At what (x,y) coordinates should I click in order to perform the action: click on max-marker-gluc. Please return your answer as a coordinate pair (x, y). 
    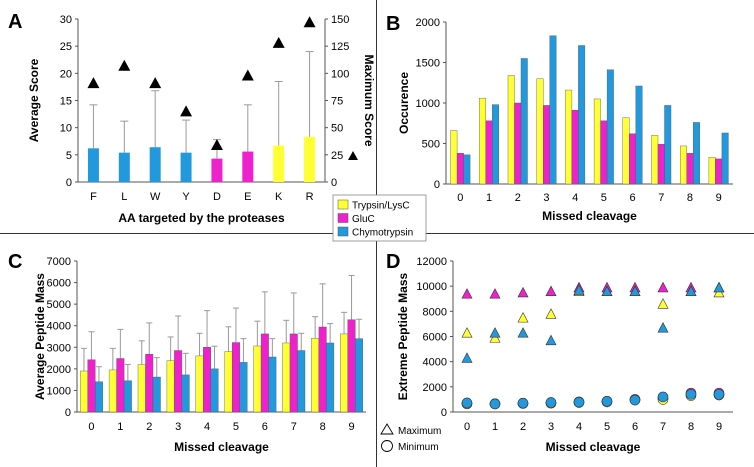
    Looking at the image, I should click on (495, 293).